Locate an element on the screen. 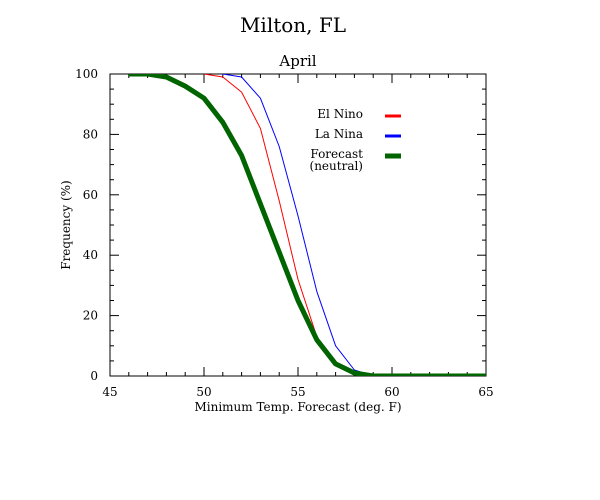 This screenshot has width=600, height=500. legend-label: (neutral) is located at coordinates (336, 166).